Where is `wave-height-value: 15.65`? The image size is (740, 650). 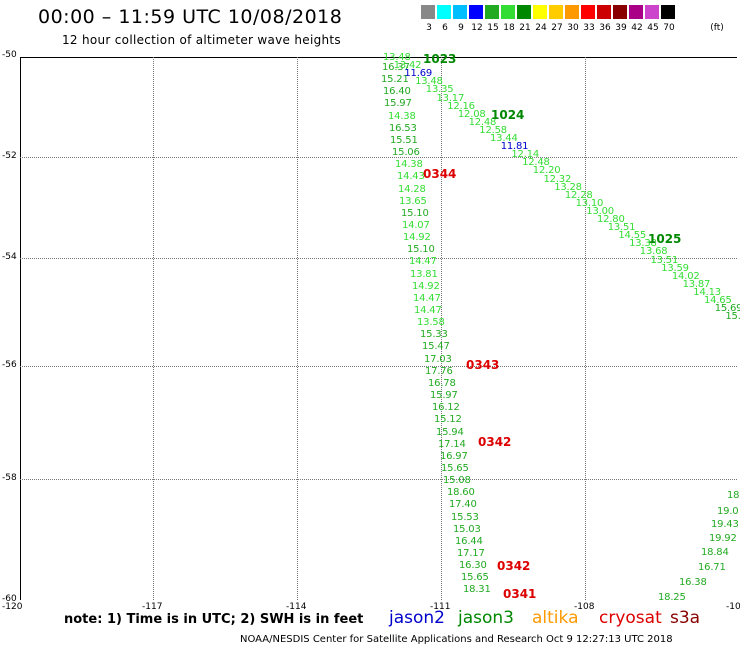 wave-height-value: 15.65 is located at coordinates (455, 468).